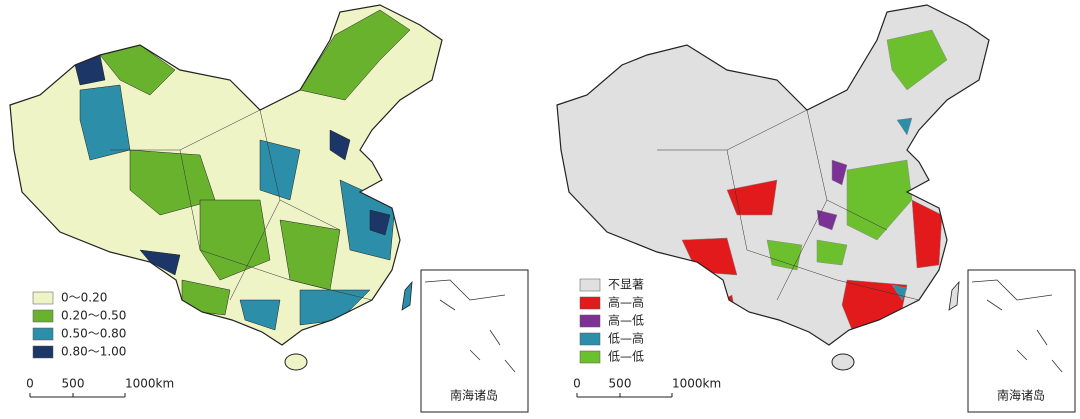 The height and width of the screenshot is (419, 1080). I want to click on legend-label: 0～0.20, so click(84, 298).